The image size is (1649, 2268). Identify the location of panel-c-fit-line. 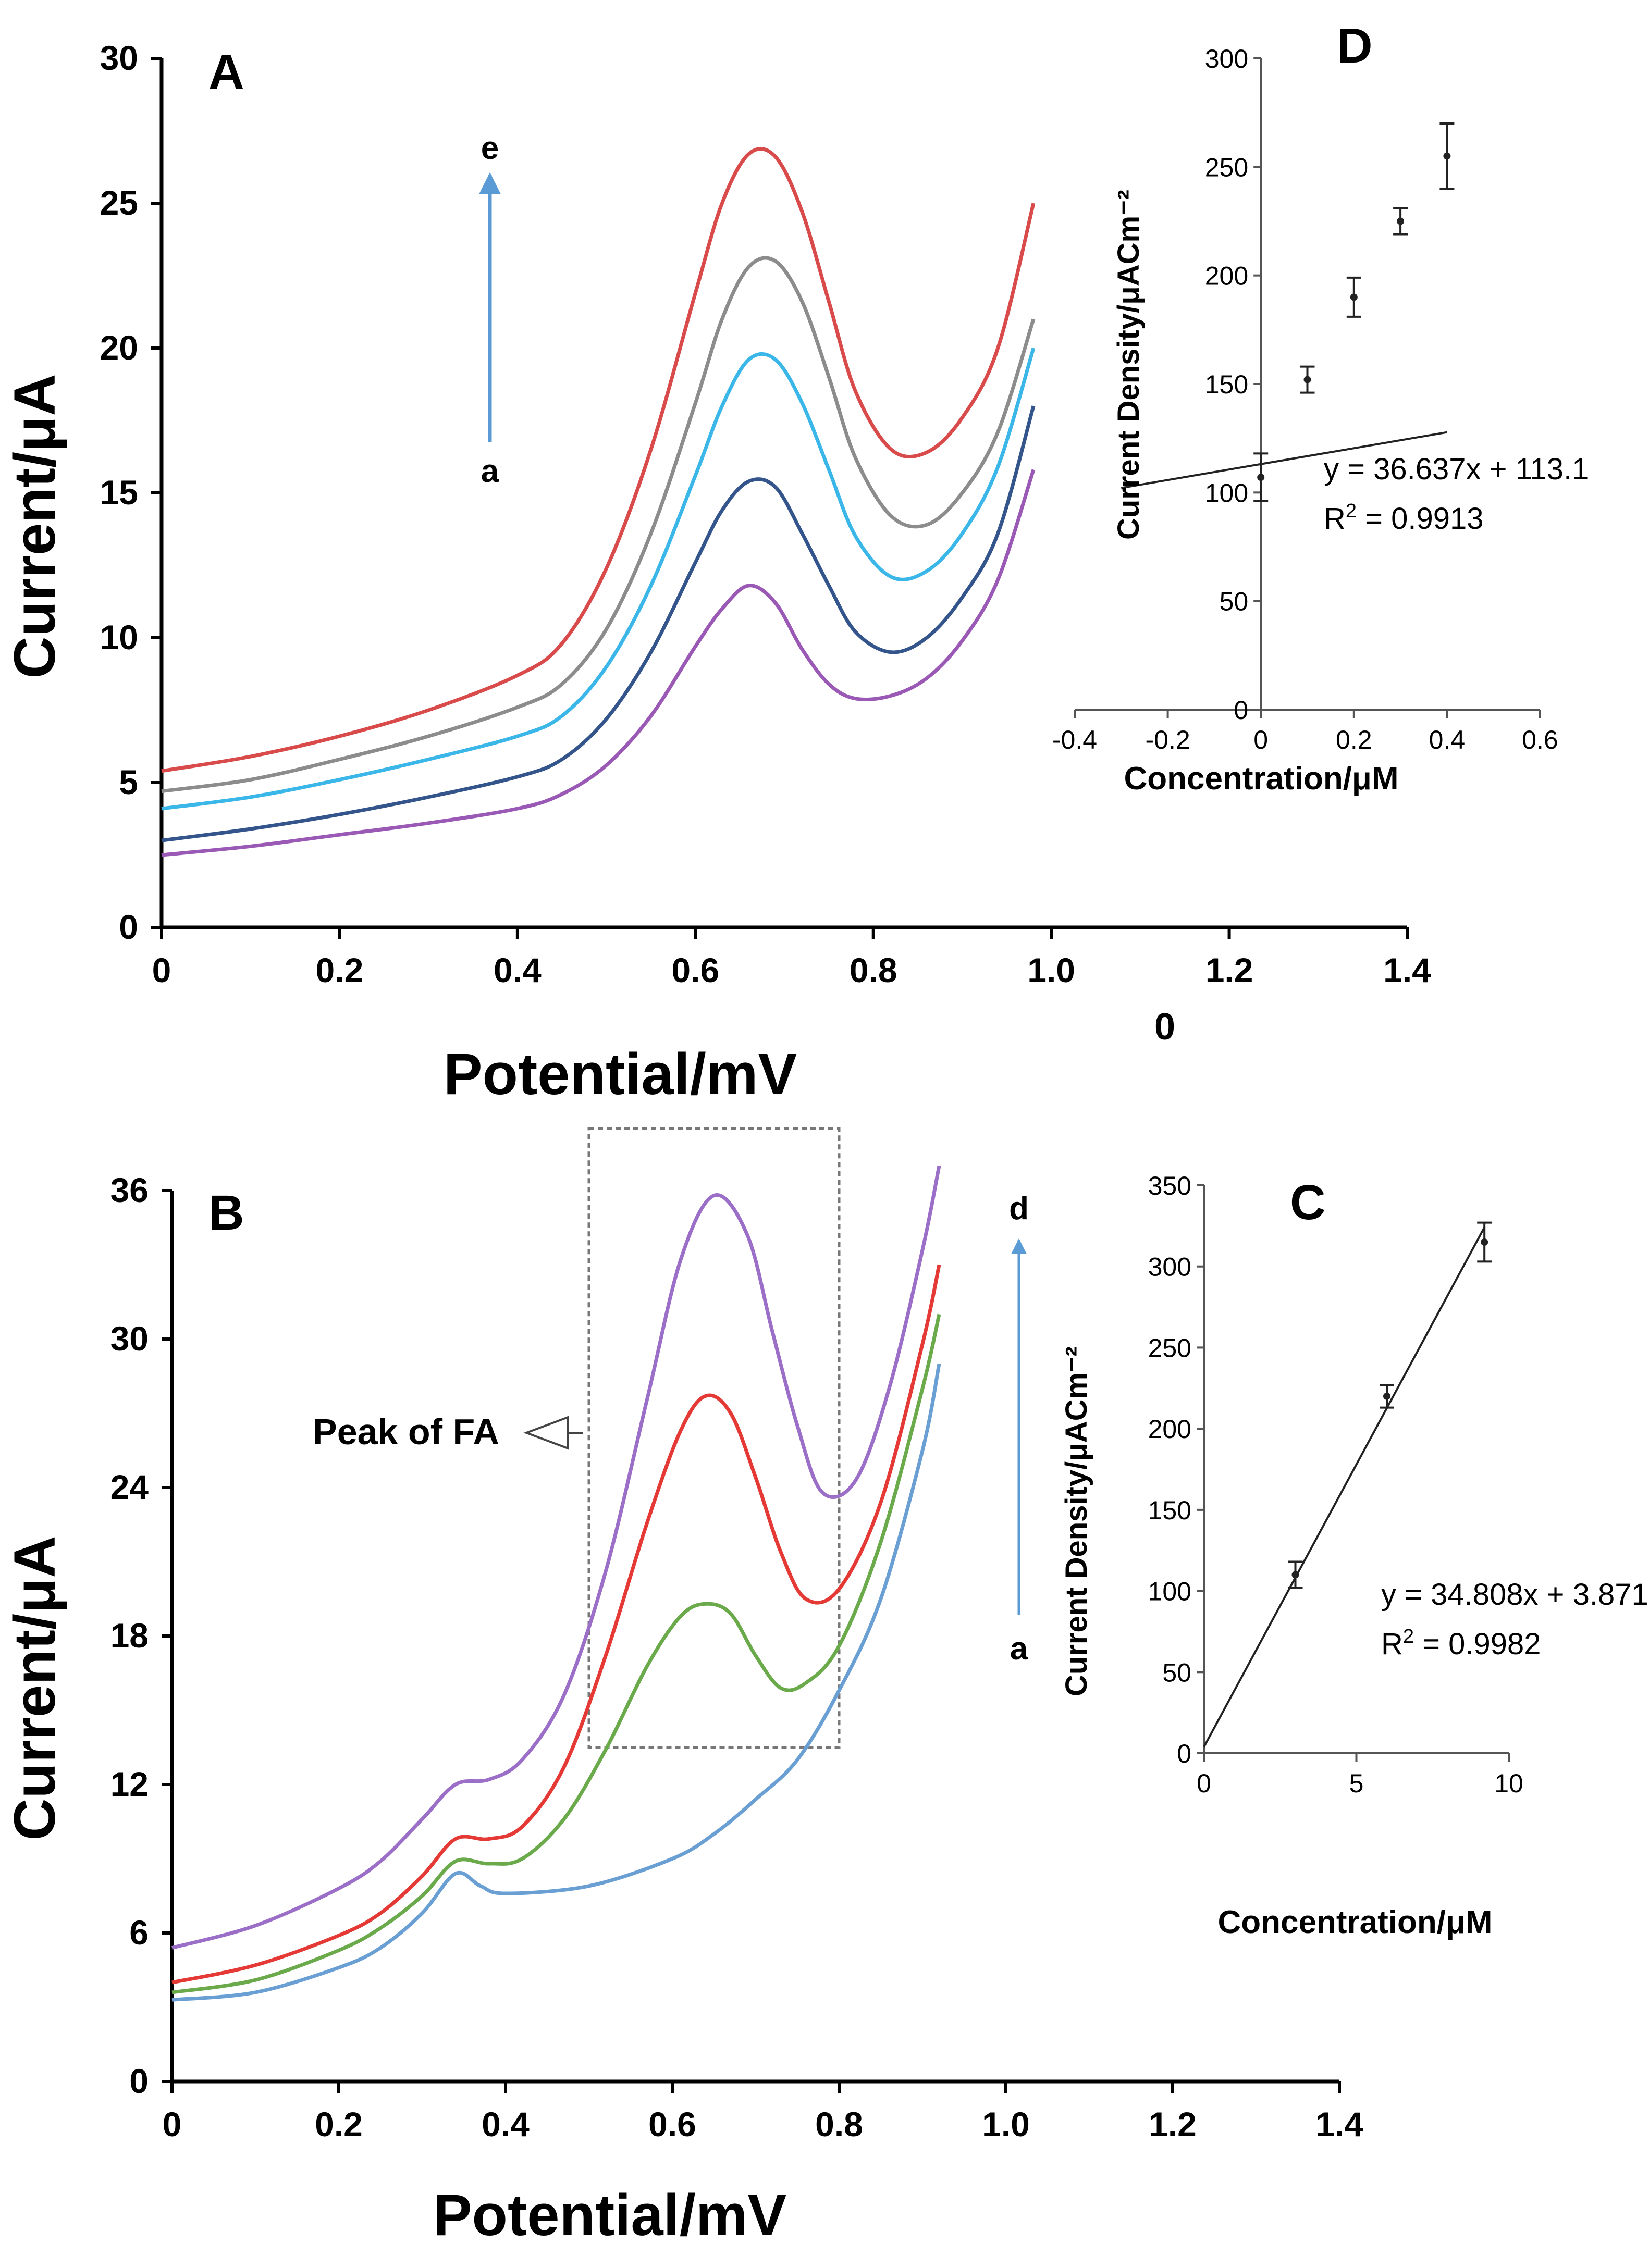
(1344, 1487).